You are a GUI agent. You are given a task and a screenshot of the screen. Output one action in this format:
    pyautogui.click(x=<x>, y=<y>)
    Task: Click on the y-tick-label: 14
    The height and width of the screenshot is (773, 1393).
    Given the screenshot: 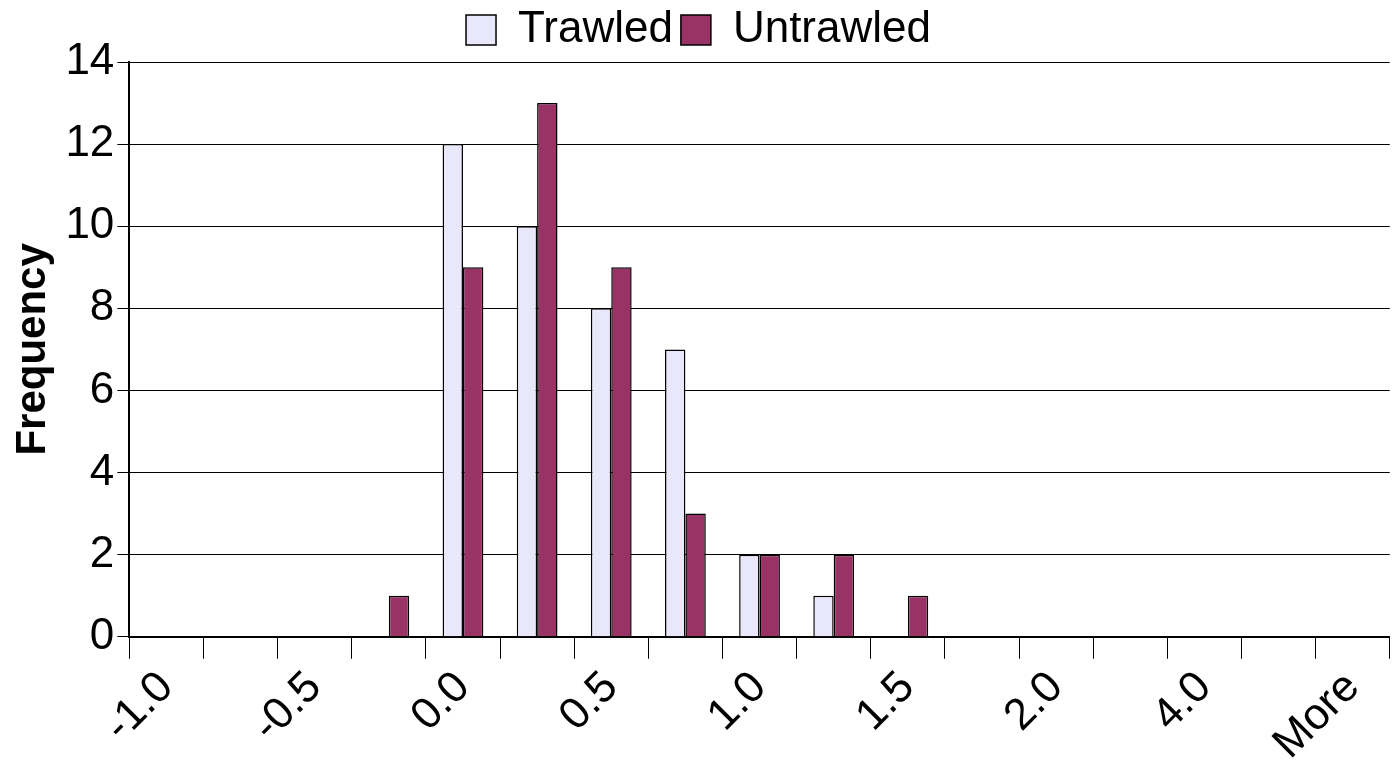 What is the action you would take?
    pyautogui.click(x=90, y=59)
    